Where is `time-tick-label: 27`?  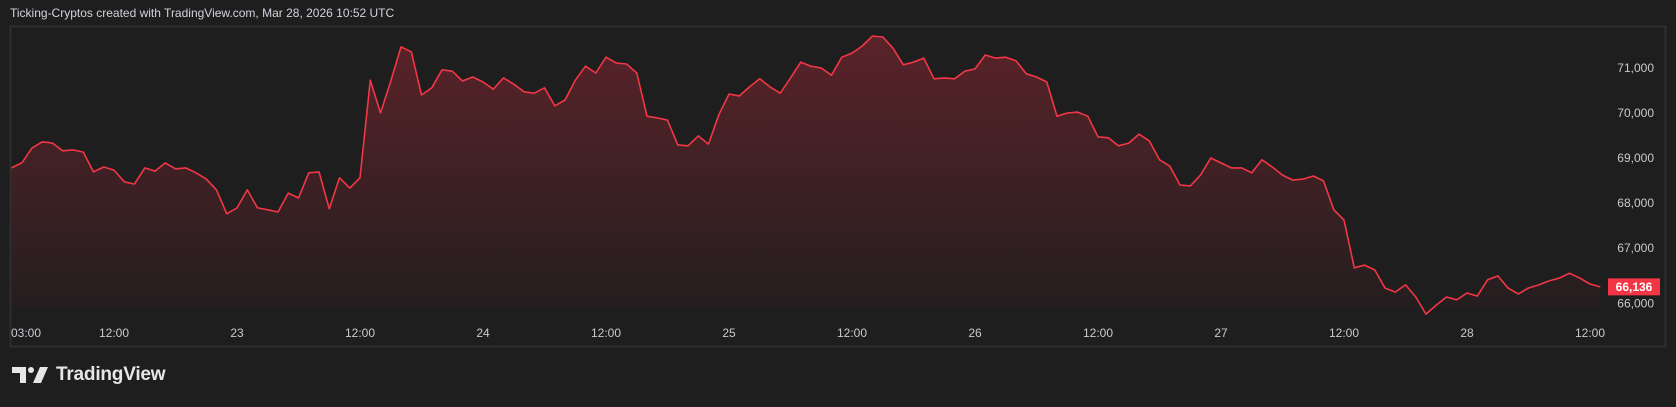
time-tick-label: 27 is located at coordinates (1221, 333).